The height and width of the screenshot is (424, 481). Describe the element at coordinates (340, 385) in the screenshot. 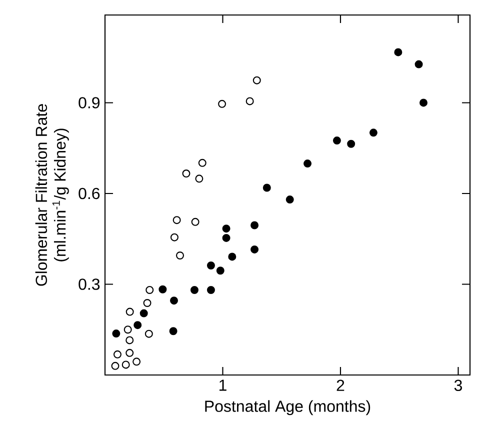

I see `x-tick-label: 2` at that location.